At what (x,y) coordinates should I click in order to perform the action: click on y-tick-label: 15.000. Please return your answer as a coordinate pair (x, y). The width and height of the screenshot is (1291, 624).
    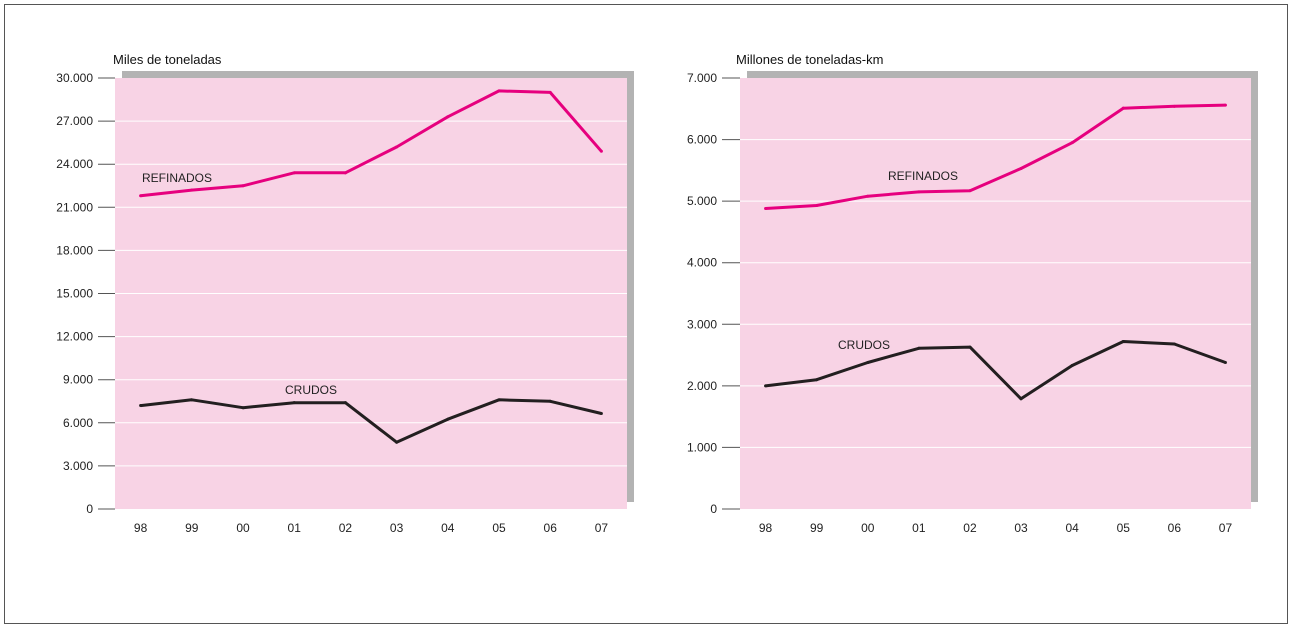
    Looking at the image, I should click on (74, 294).